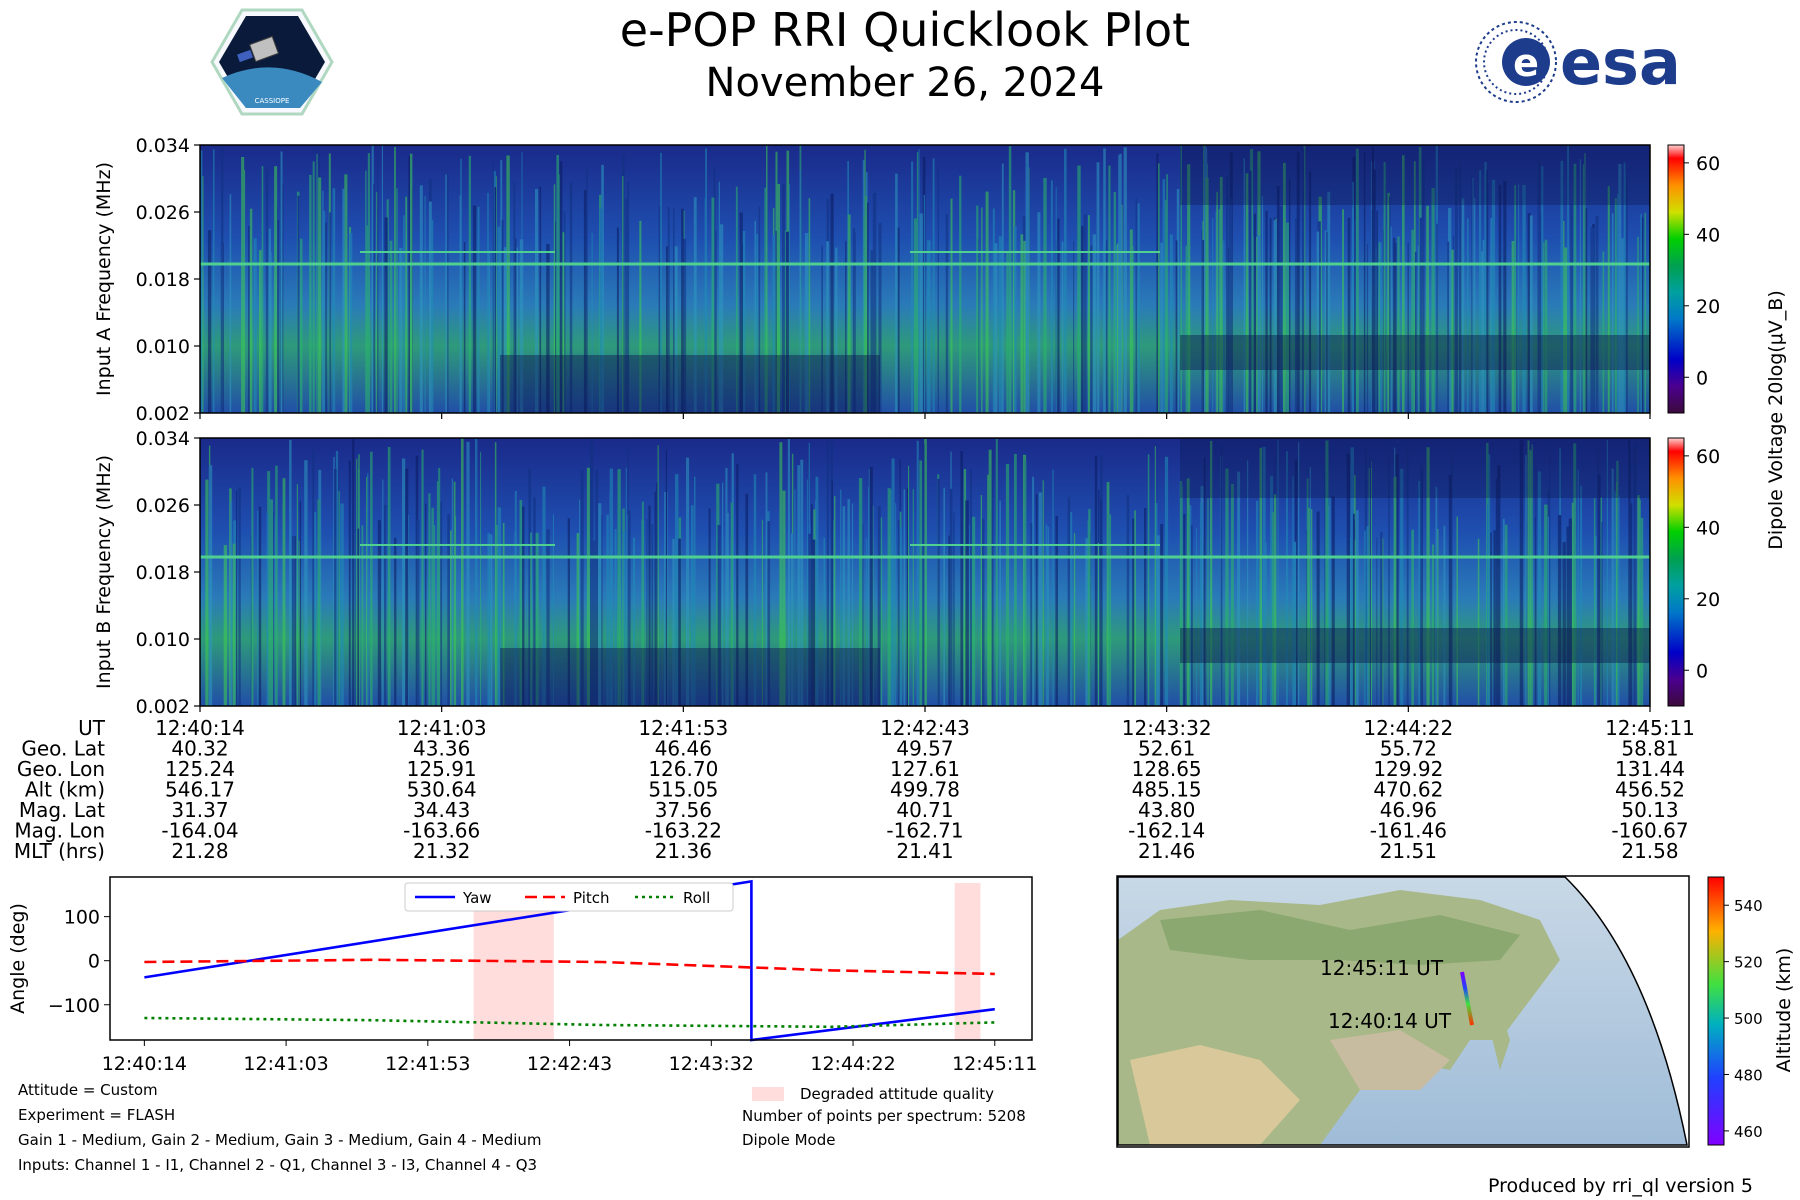  What do you see at coordinates (74, 1006) in the screenshot?
I see `ytick-label: −100` at bounding box center [74, 1006].